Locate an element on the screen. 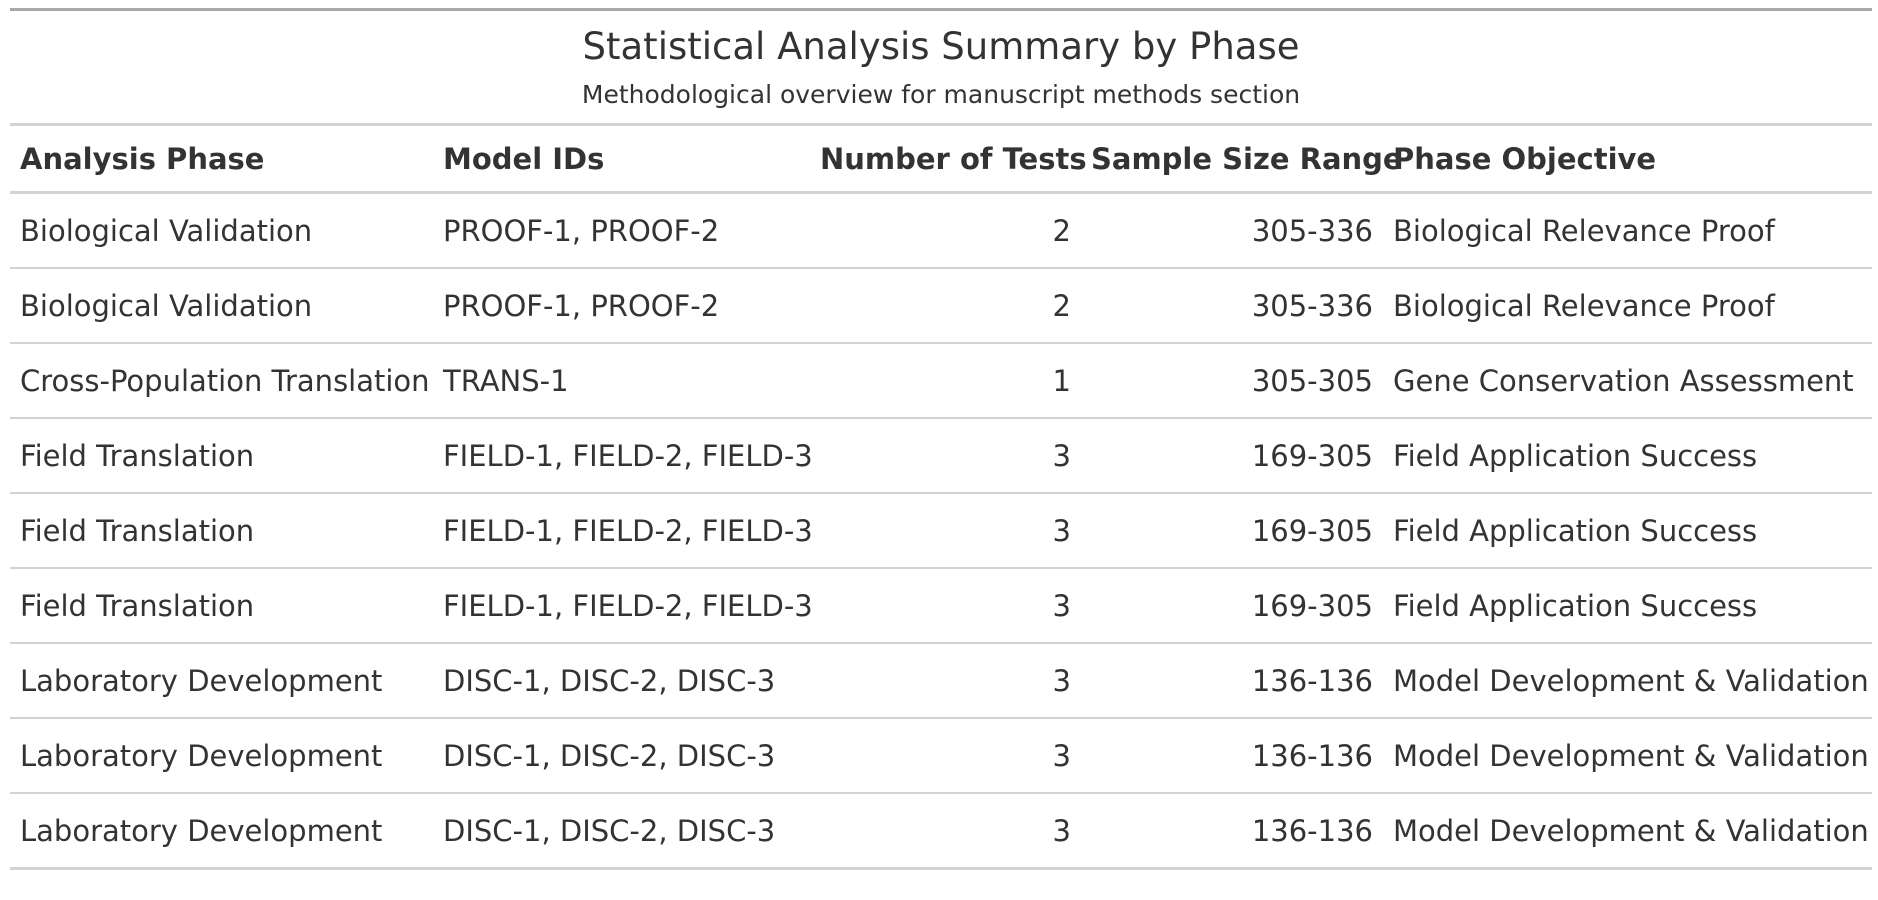 Image resolution: width=1878 pixels, height=900 pixels. column-header-sample-size-range: Sample Size Range is located at coordinates (1242, 160).